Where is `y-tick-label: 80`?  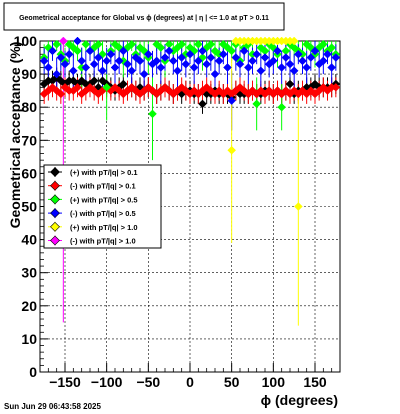
y-tick-label: 80 is located at coordinates (29, 107).